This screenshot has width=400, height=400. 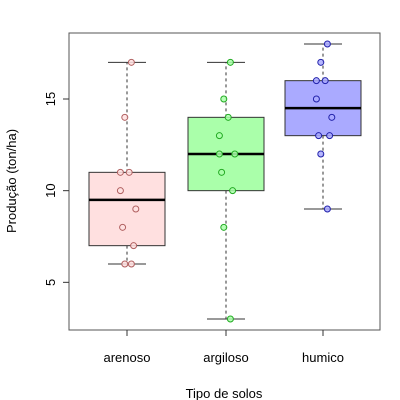 What do you see at coordinates (323, 357) in the screenshot?
I see `x-tick-label-humico: humico` at bounding box center [323, 357].